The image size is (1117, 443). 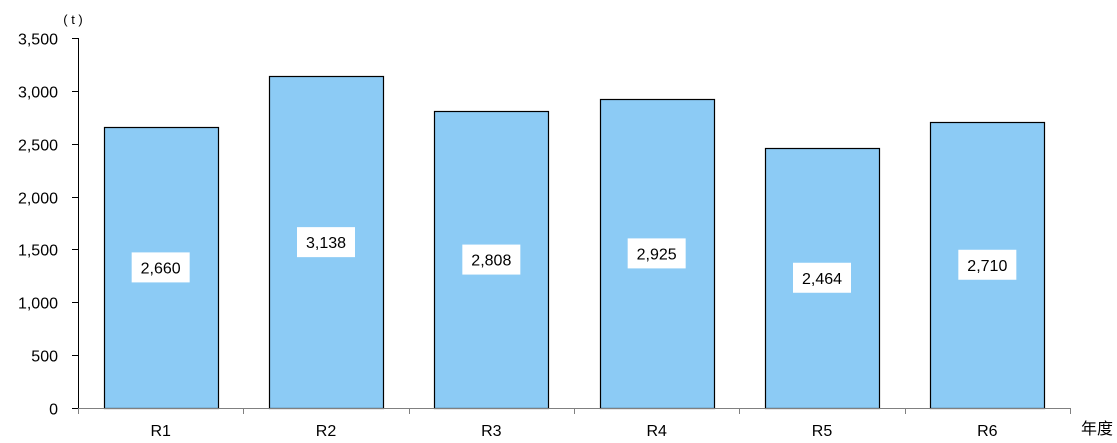 What do you see at coordinates (38, 93) in the screenshot?
I see `y-tick-label: 3,000` at bounding box center [38, 93].